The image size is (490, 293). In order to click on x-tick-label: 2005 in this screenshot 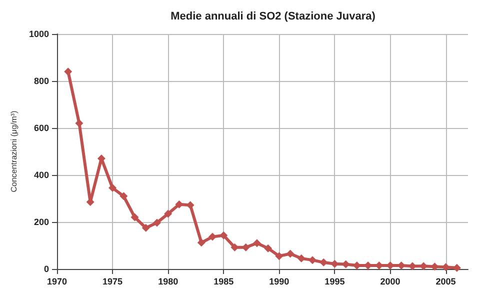, I will do `click(446, 281)`.